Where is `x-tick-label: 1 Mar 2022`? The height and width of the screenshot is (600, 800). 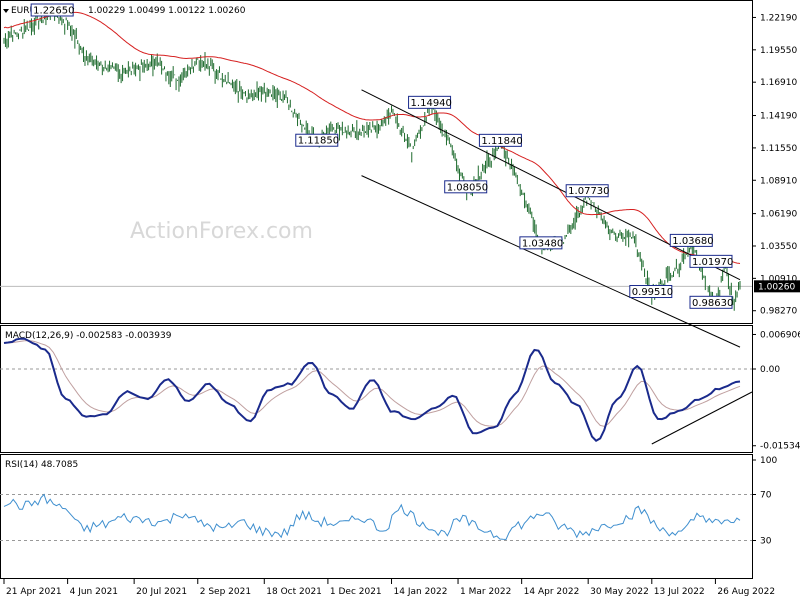 x-tick-label: 1 Mar 2022 is located at coordinates (485, 592).